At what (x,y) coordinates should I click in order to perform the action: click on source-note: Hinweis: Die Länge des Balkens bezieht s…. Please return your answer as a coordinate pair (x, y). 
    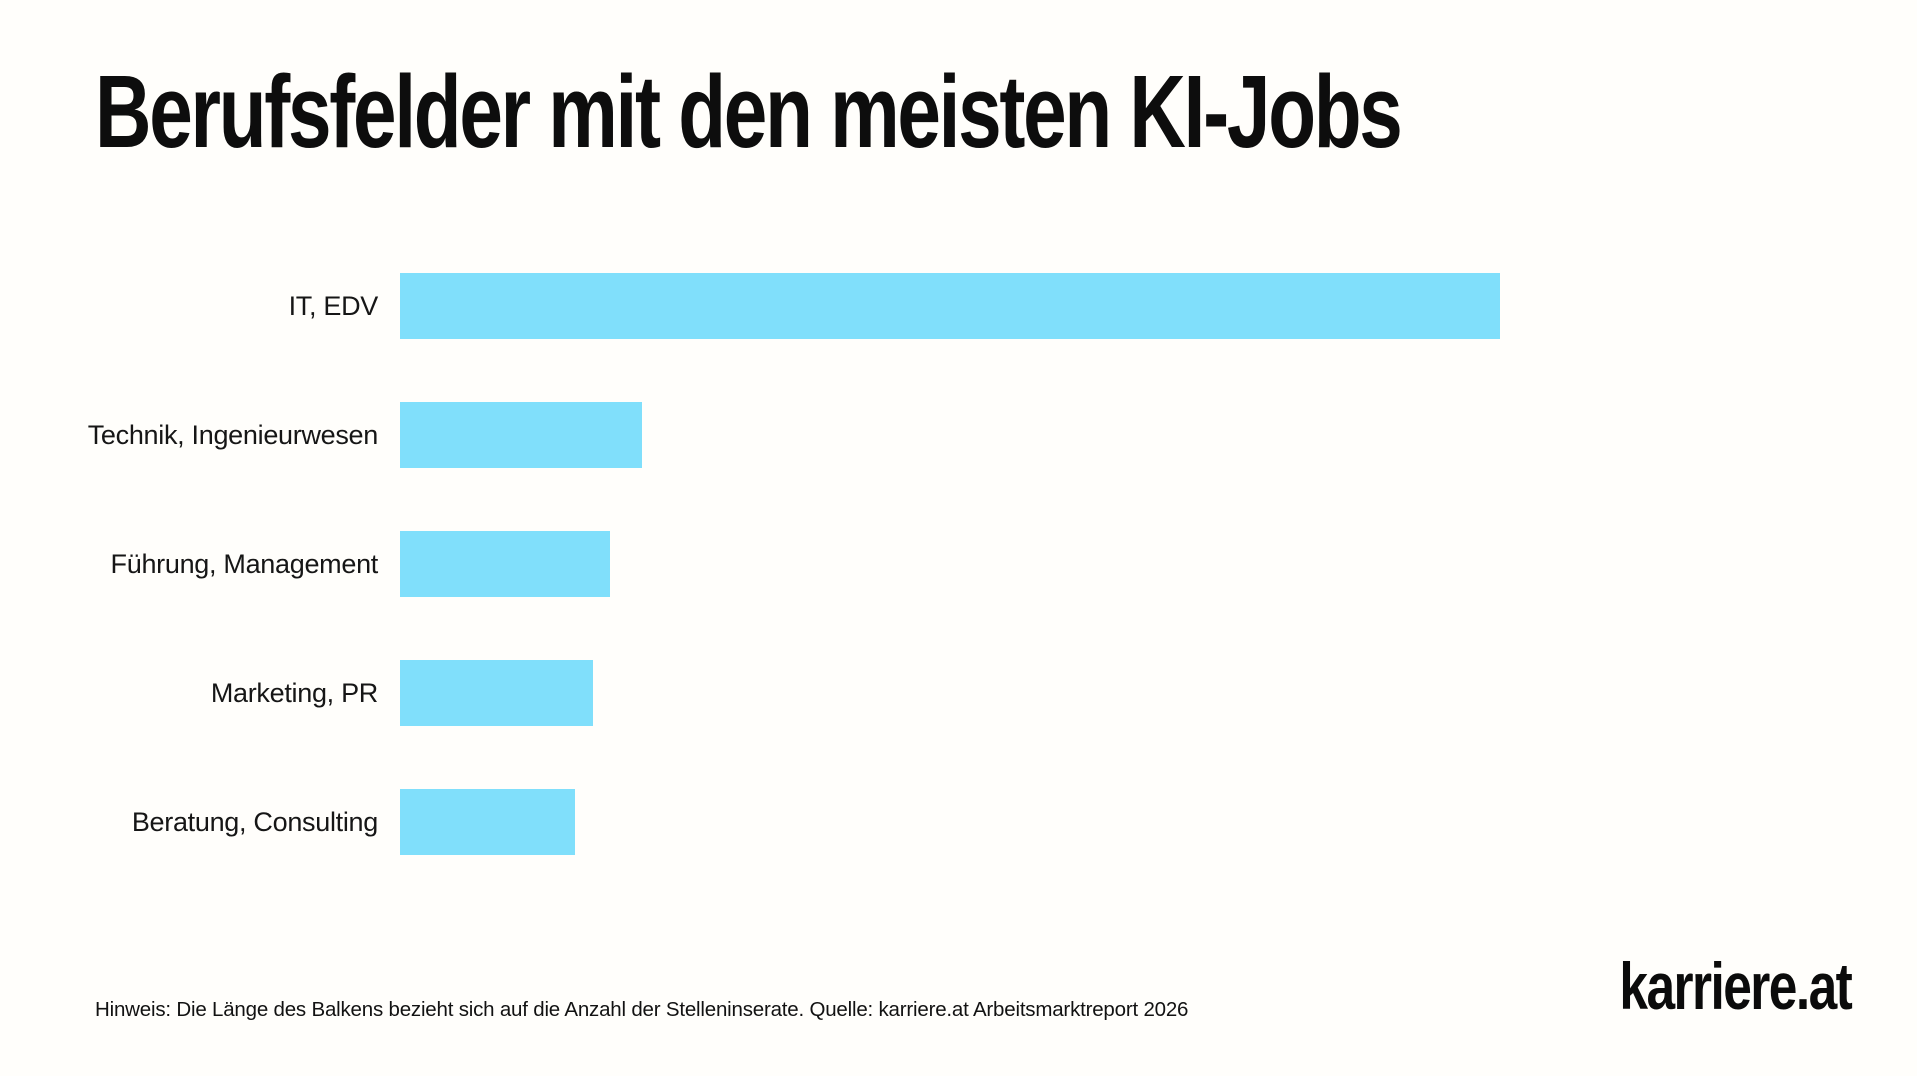
    Looking at the image, I should click on (642, 1009).